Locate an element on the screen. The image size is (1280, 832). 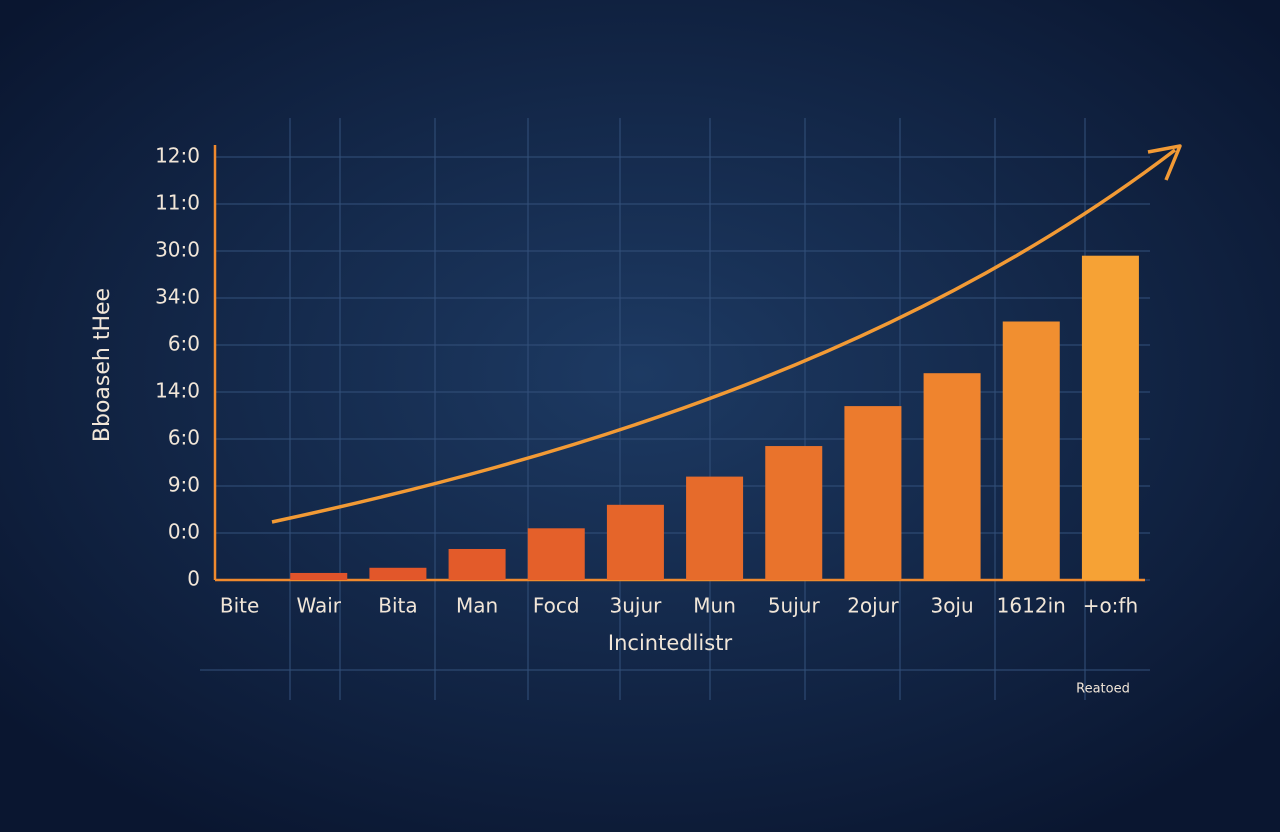
x-tick-label: Wair is located at coordinates (318, 606).